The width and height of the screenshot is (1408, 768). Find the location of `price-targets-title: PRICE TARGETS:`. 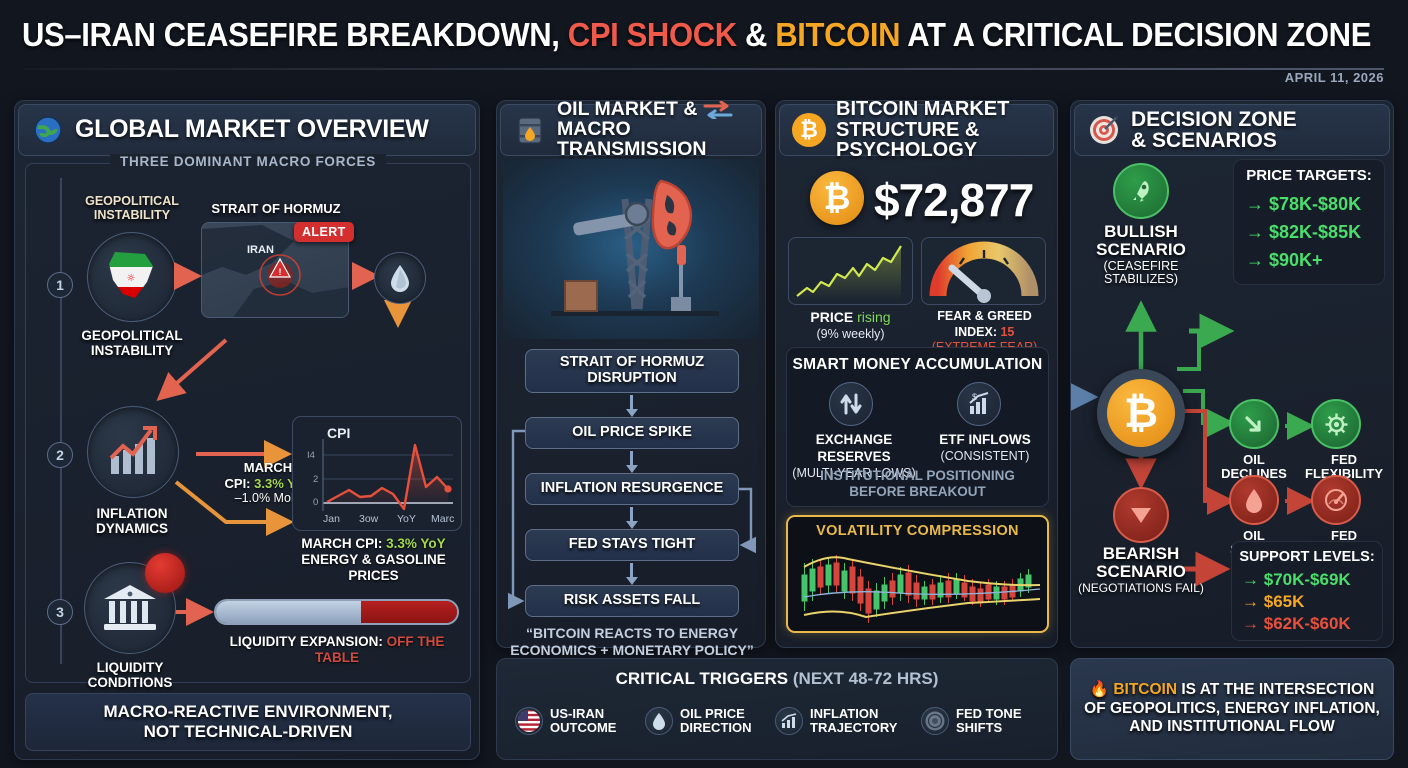

price-targets-title: PRICE TARGETS: is located at coordinates (1309, 175).